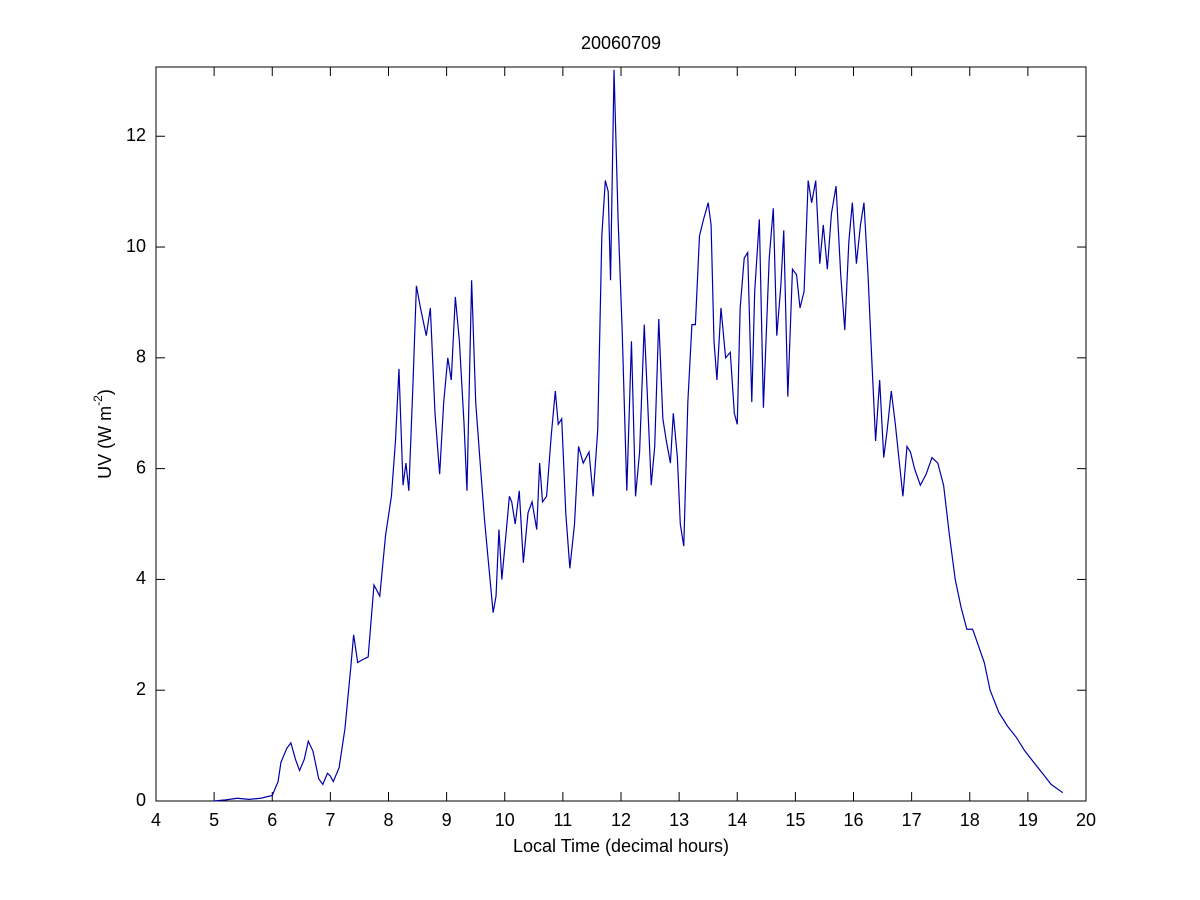  I want to click on x-tick-label: 18, so click(970, 820).